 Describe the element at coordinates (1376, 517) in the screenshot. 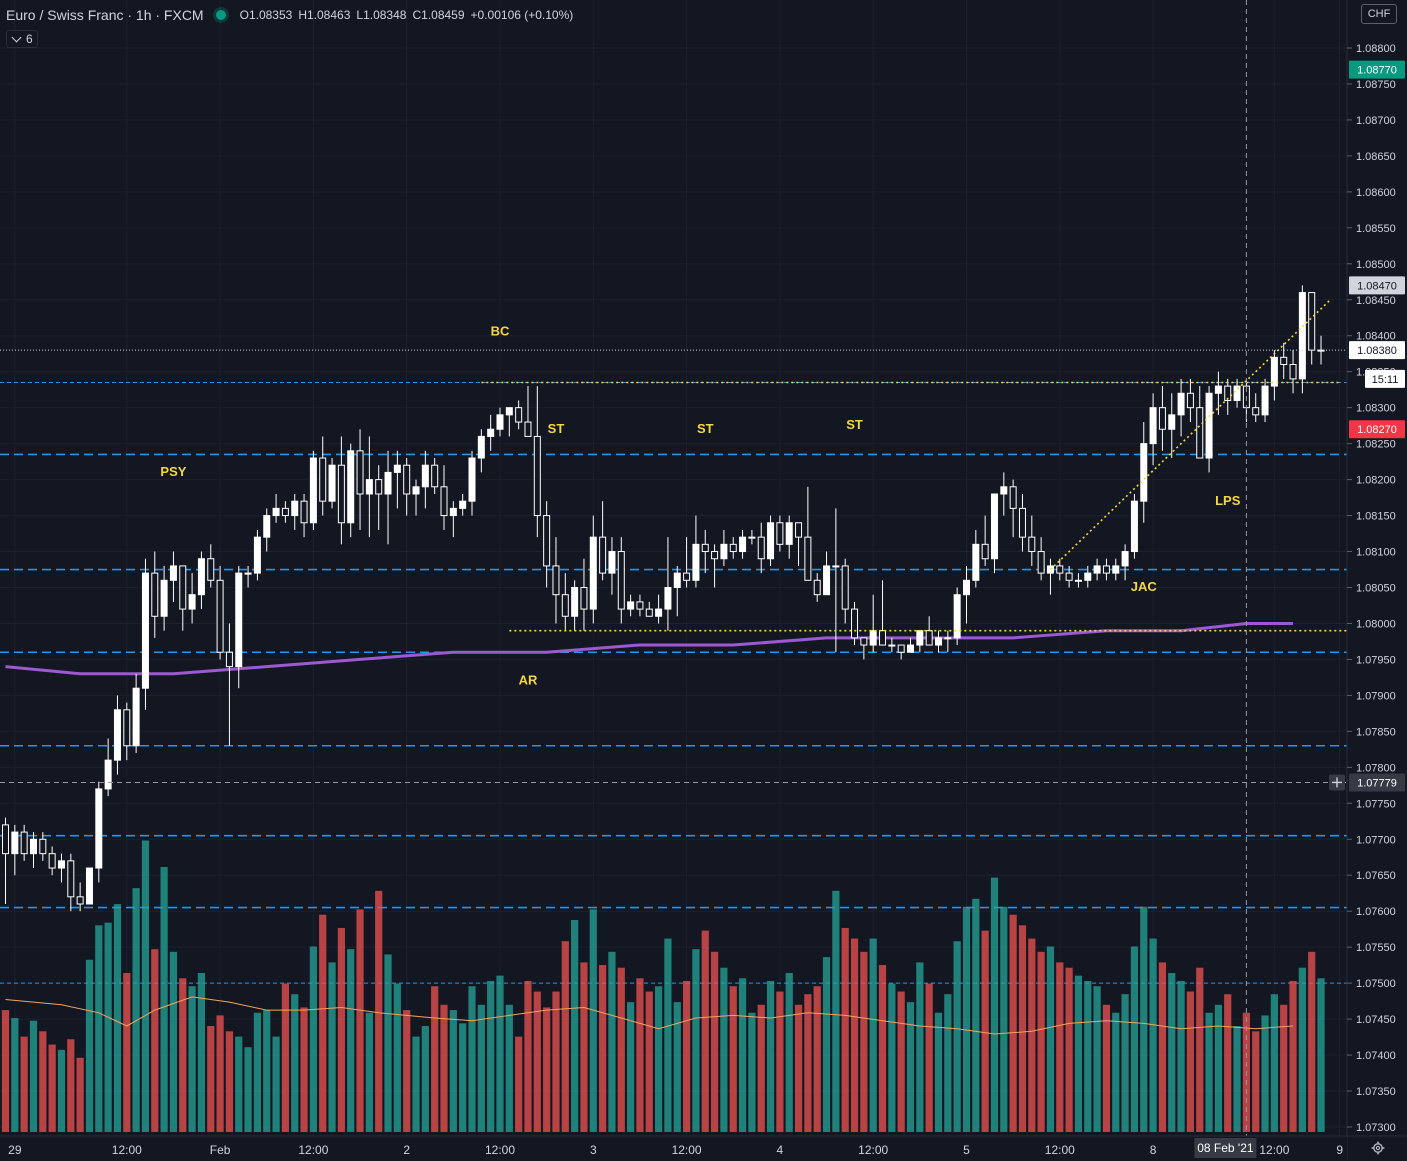

I see `price-tick-label: 1.08150` at that location.